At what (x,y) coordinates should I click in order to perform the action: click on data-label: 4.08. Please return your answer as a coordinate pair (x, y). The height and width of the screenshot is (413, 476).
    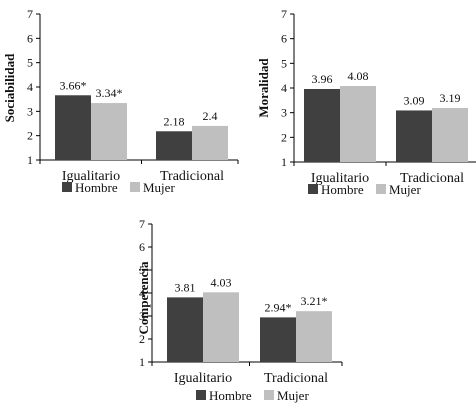
    Looking at the image, I should click on (358, 76).